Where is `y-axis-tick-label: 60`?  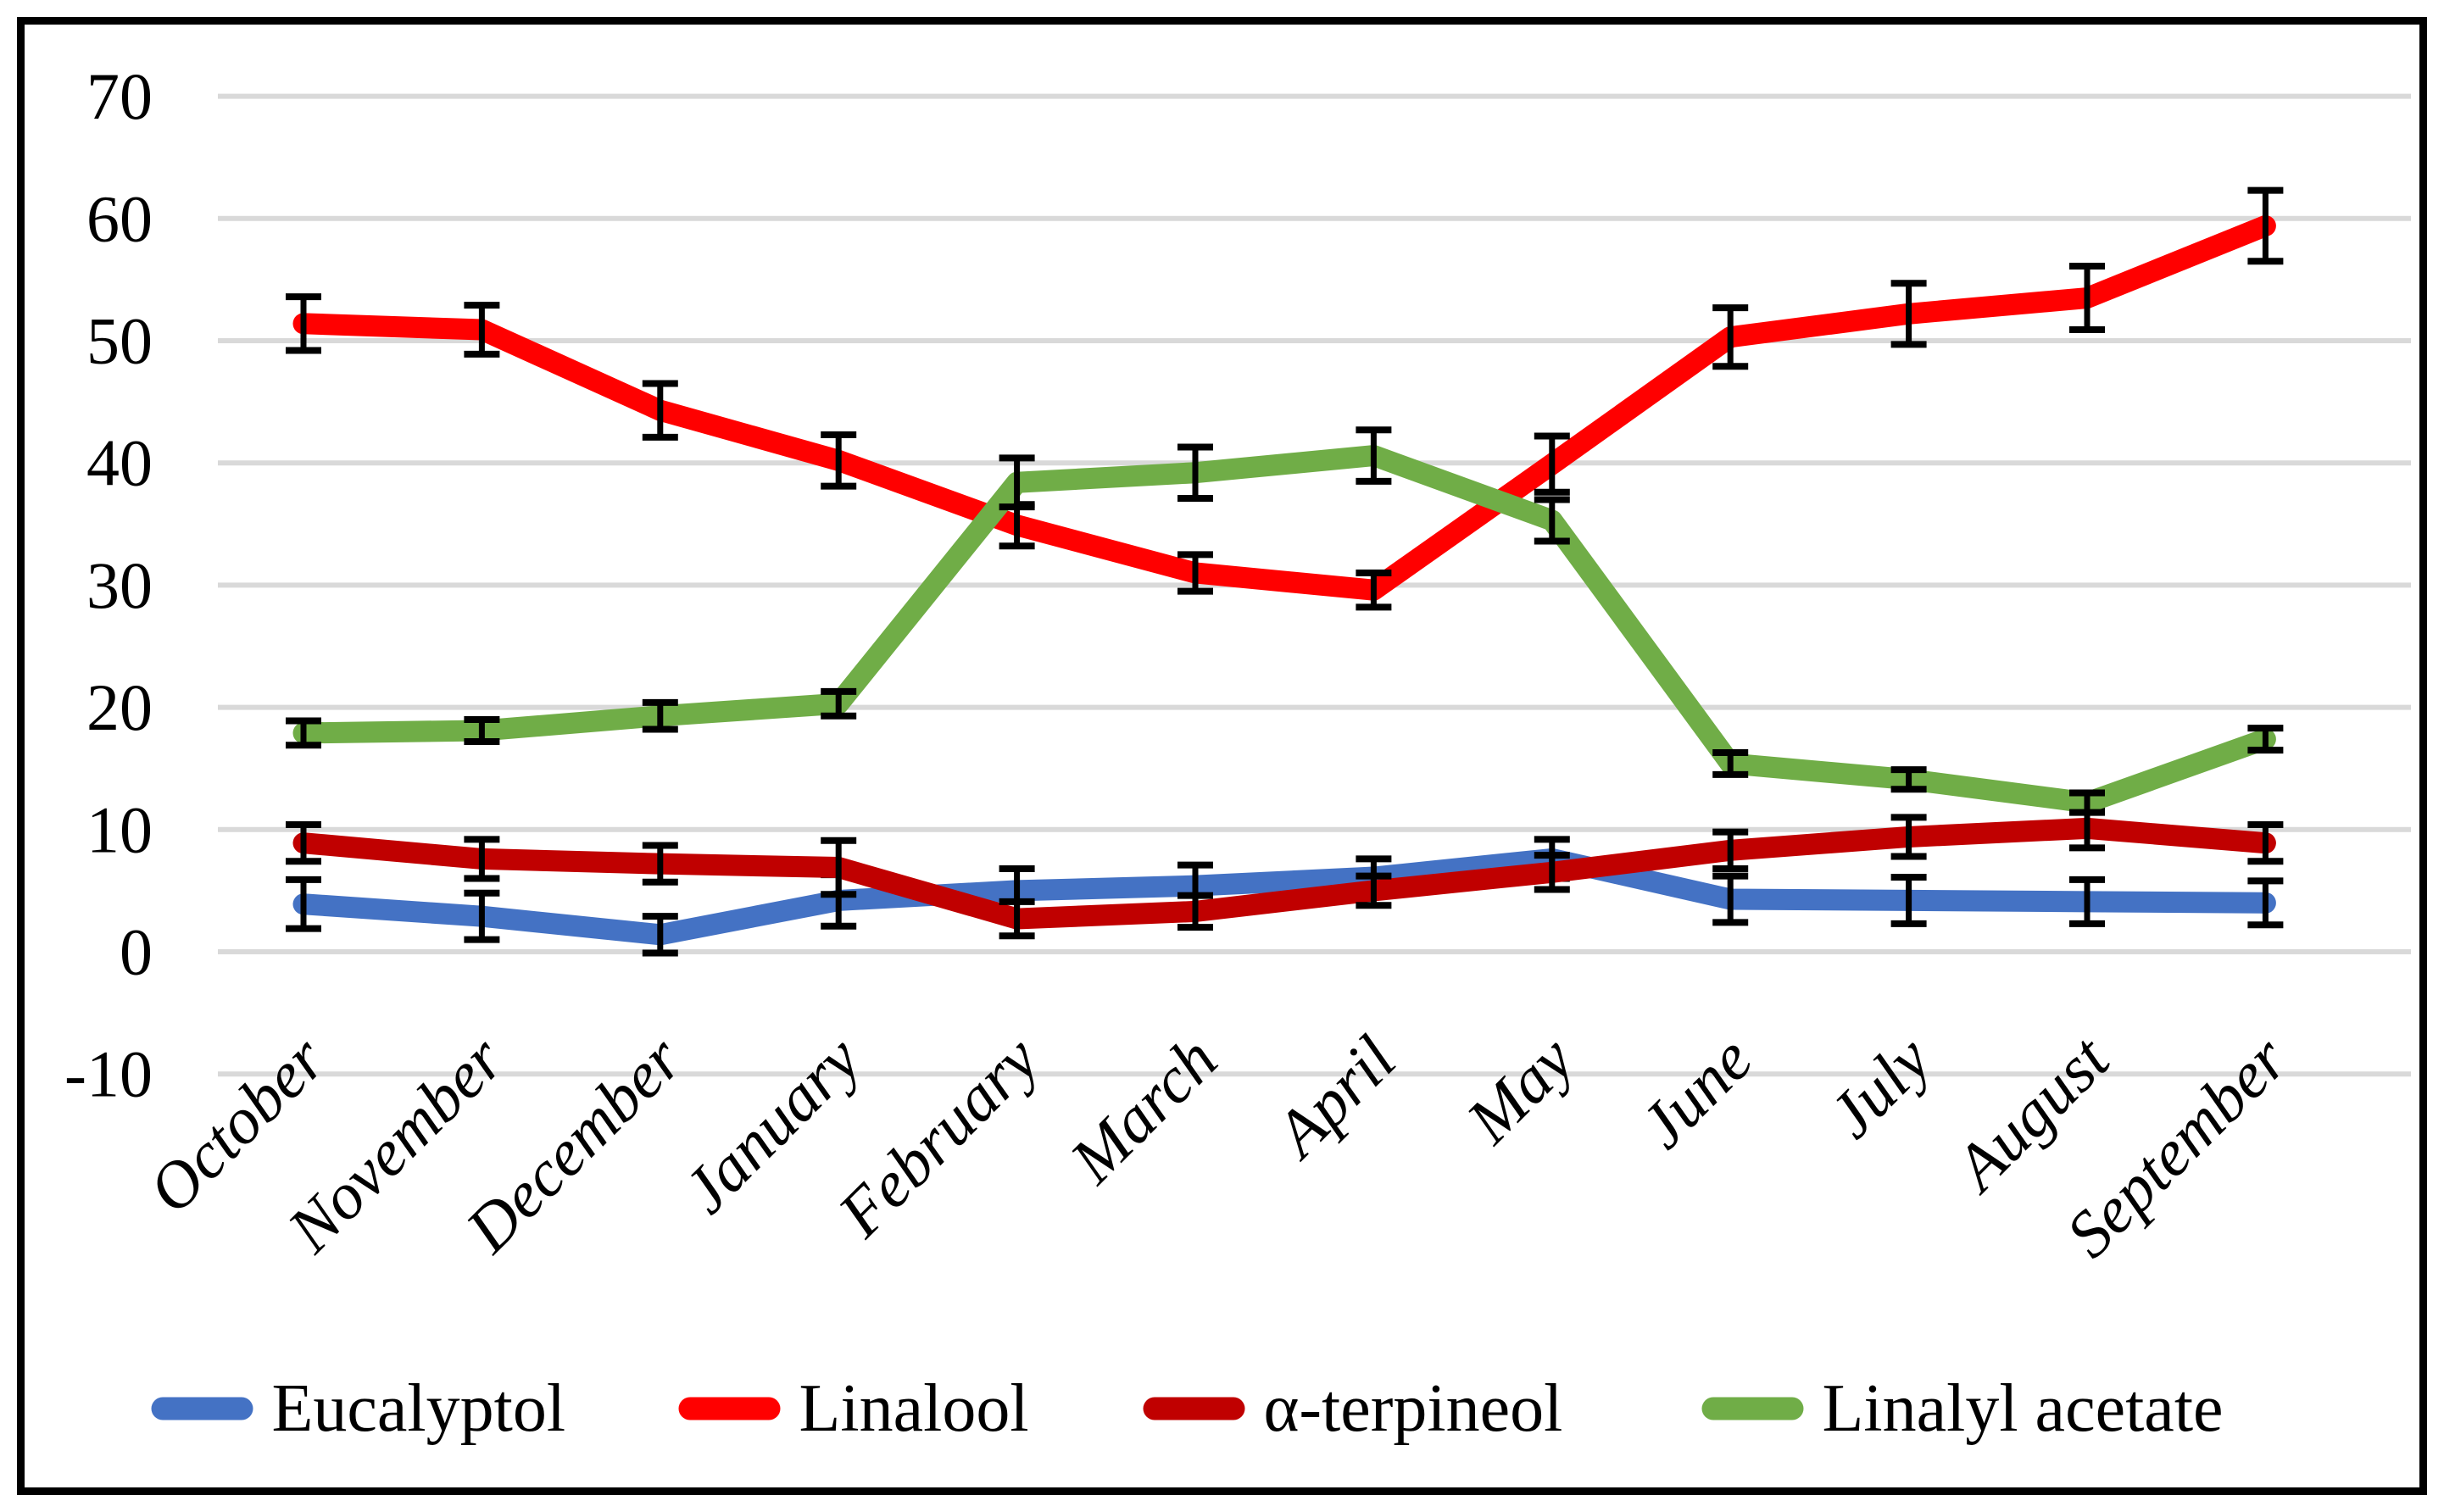 y-axis-tick-label: 60 is located at coordinates (119, 218).